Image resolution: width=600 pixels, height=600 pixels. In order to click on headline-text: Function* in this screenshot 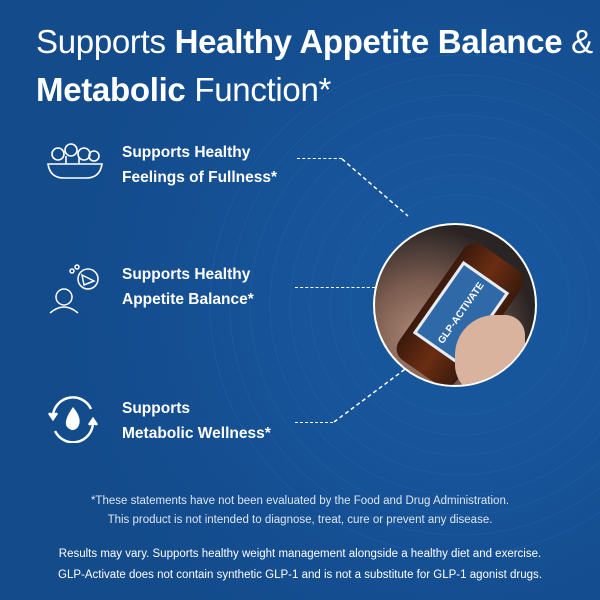, I will do `click(258, 89)`.